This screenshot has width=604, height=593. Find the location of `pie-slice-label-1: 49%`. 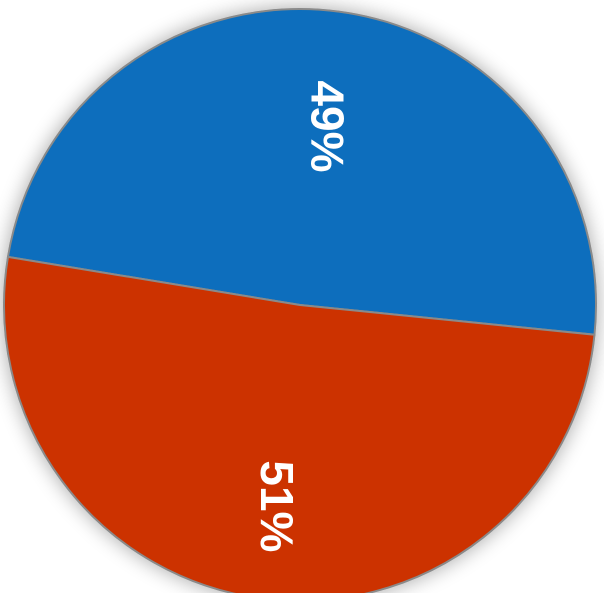

pie-slice-label-1: 49% is located at coordinates (328, 126).